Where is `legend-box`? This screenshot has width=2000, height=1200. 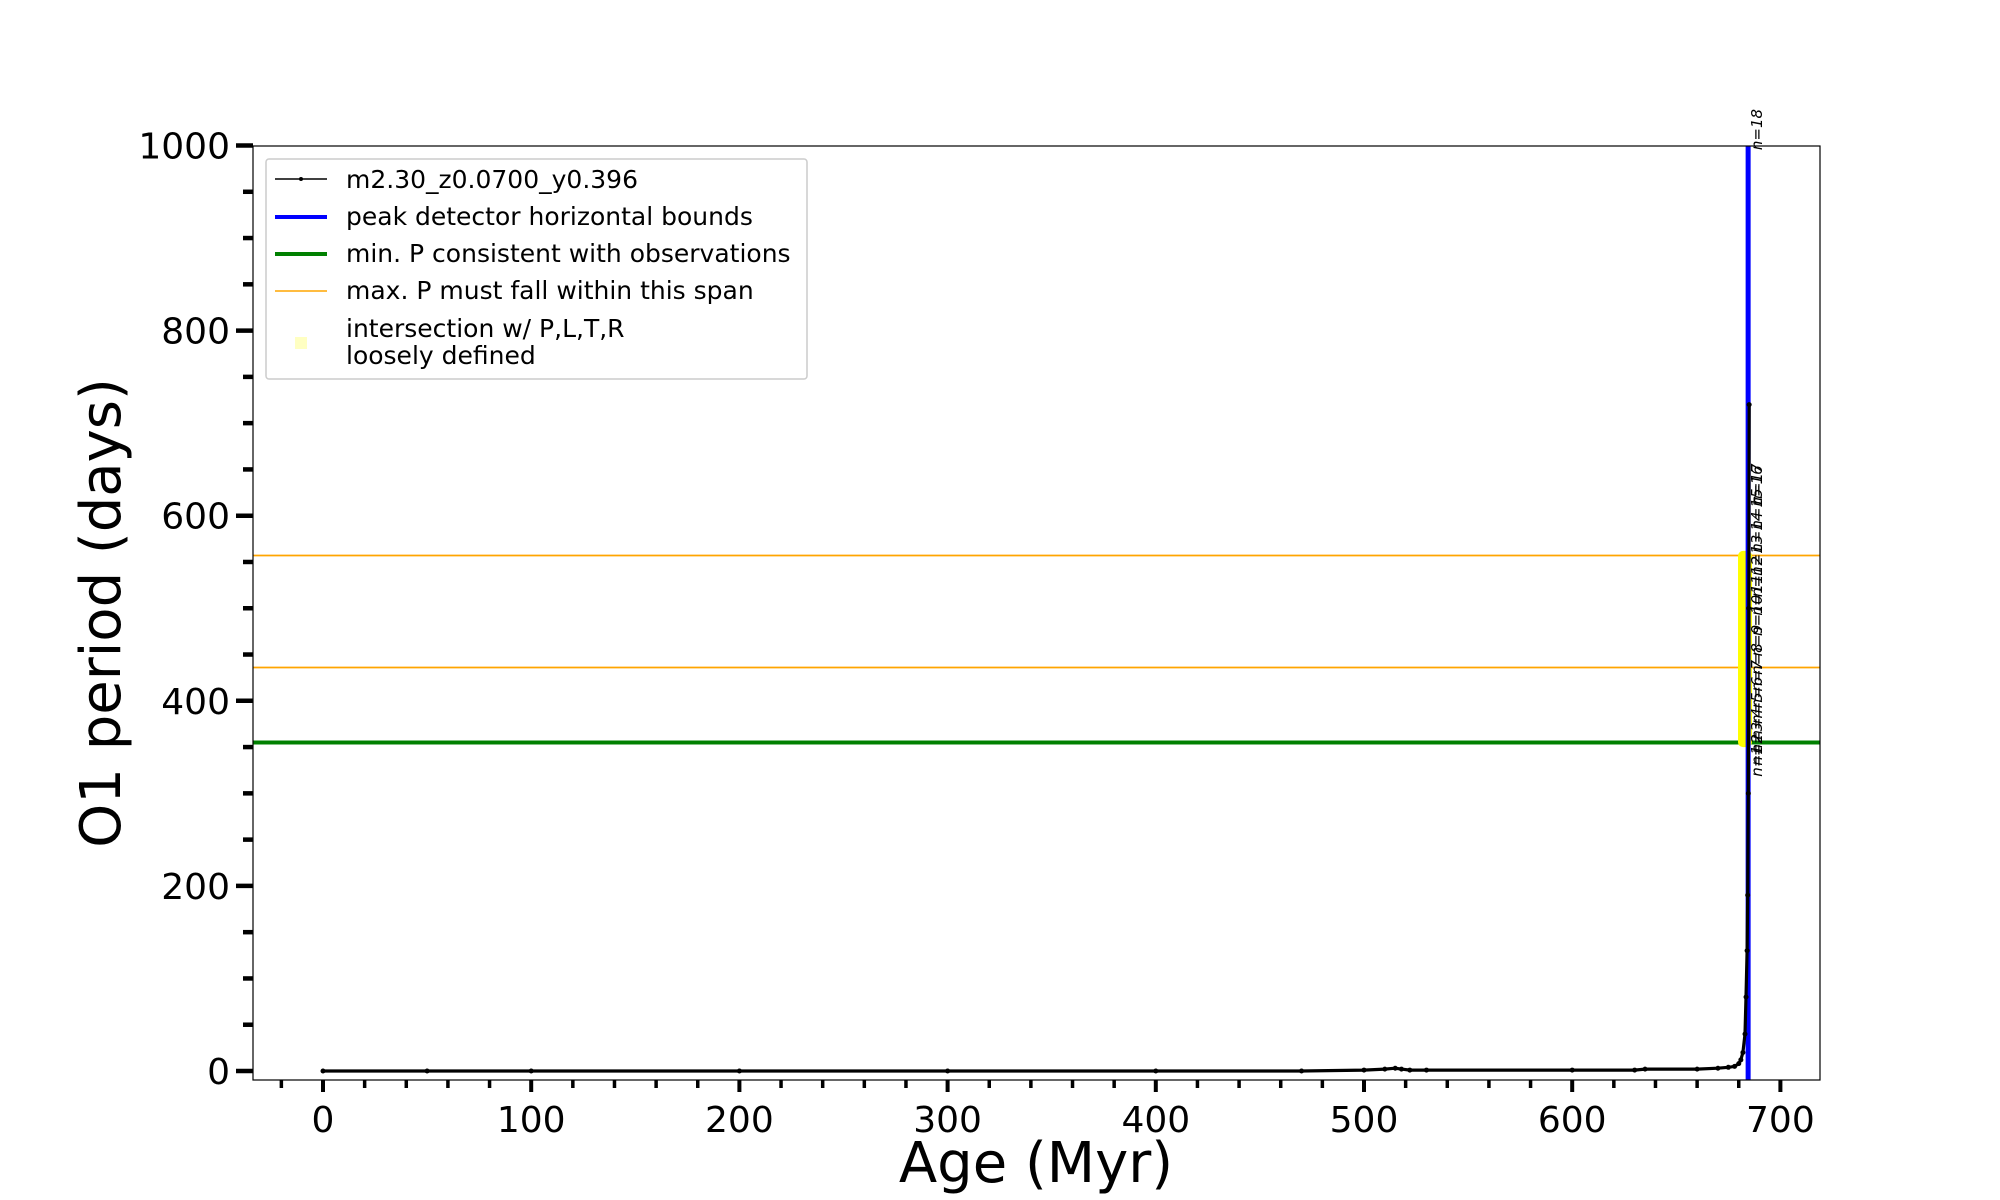
legend-box is located at coordinates (536, 269).